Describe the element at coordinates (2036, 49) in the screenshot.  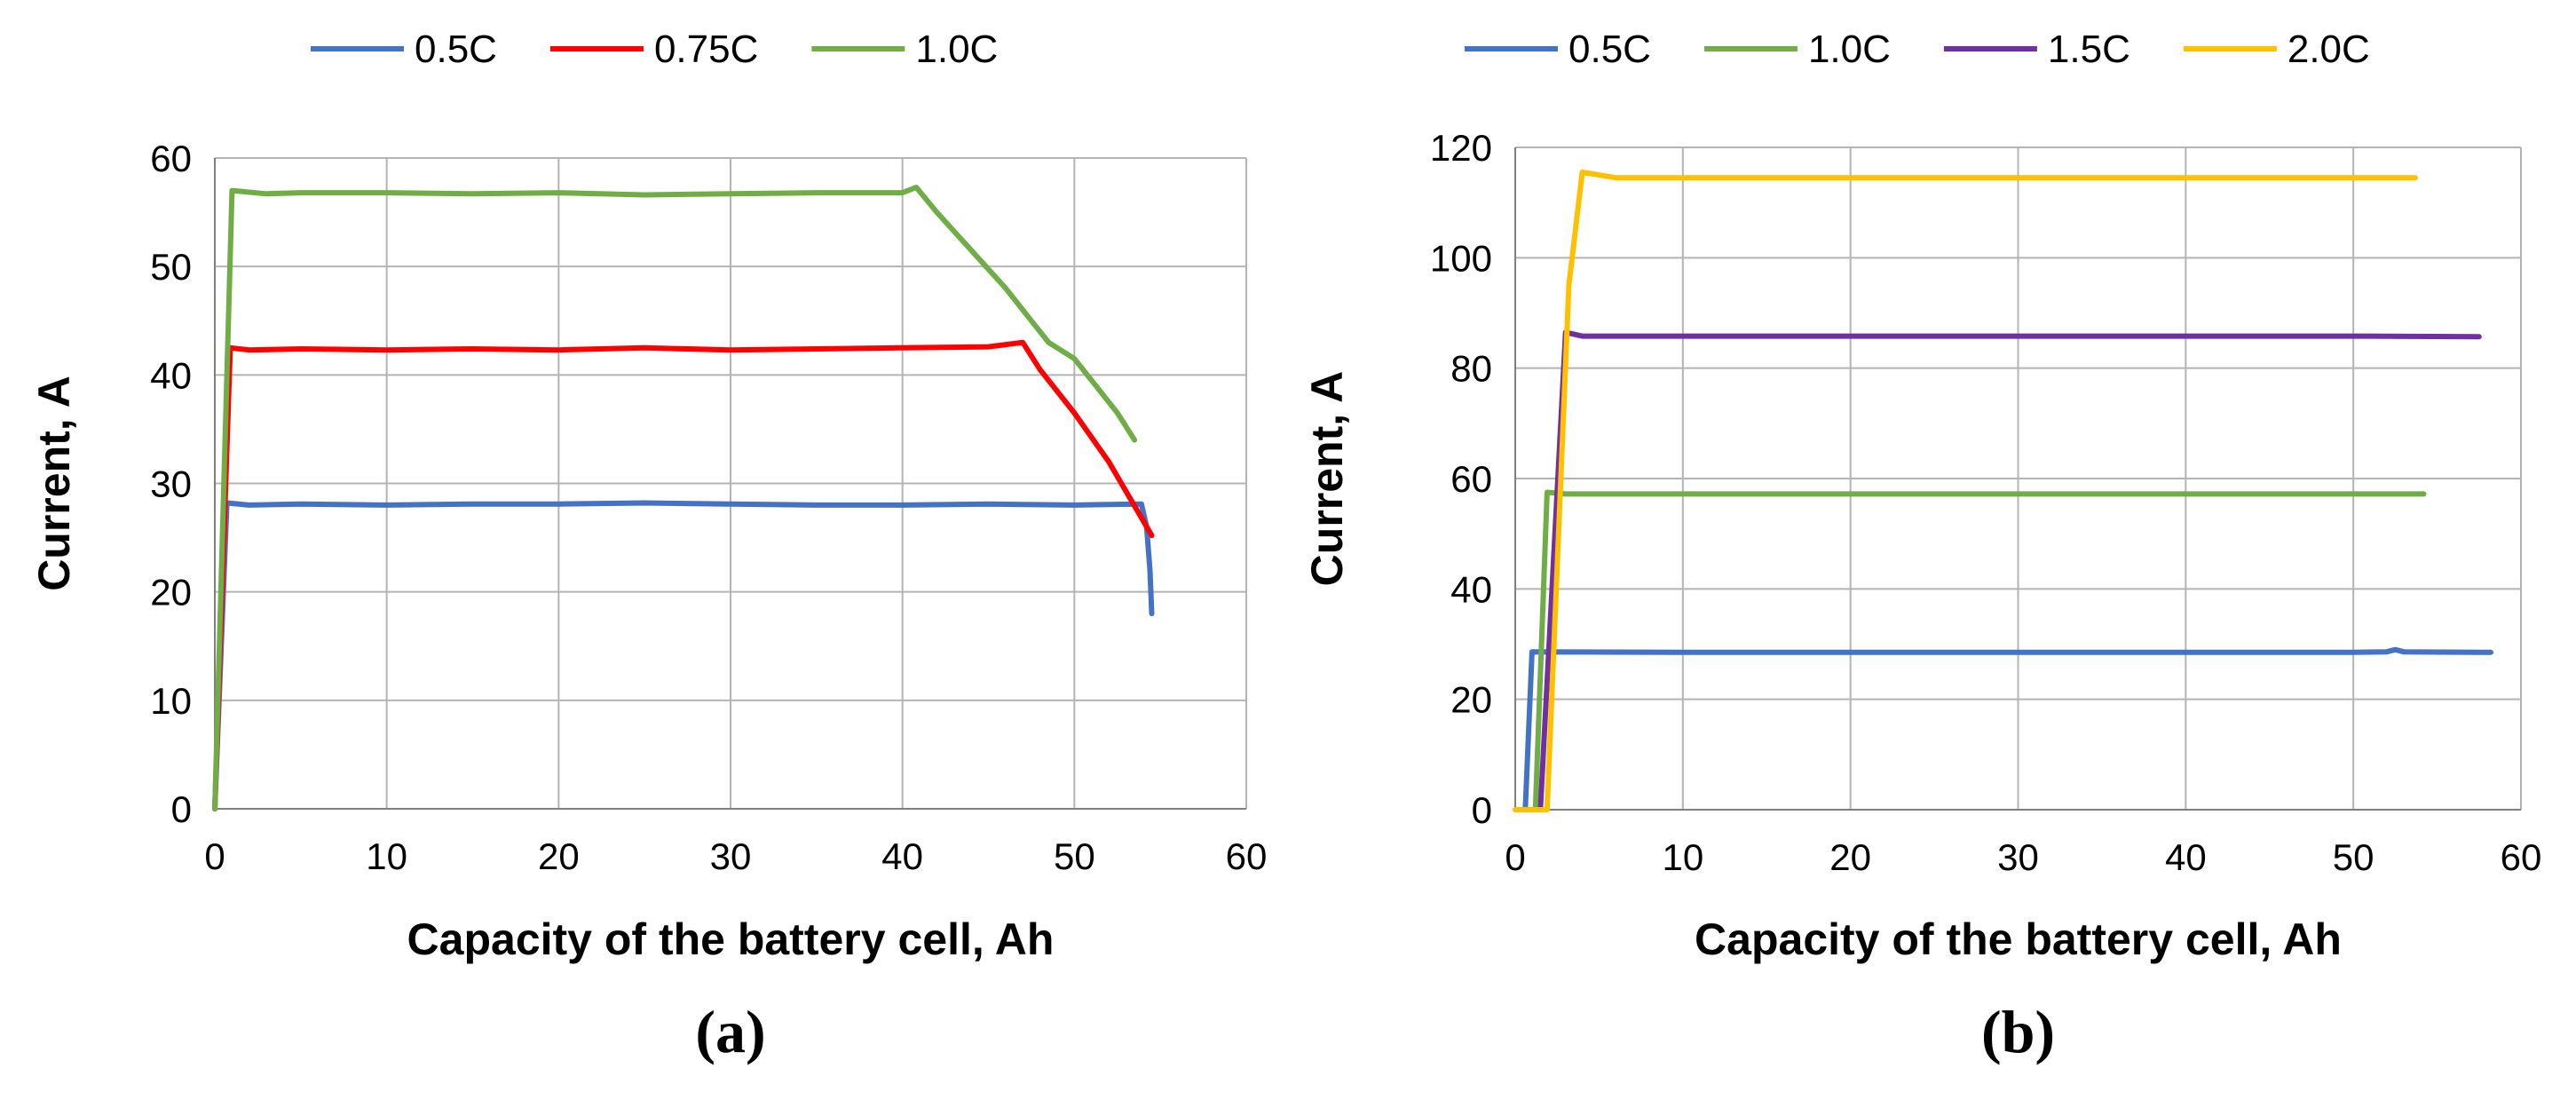
I see `chart-b-legend-item-1-5c: 1.5C` at that location.